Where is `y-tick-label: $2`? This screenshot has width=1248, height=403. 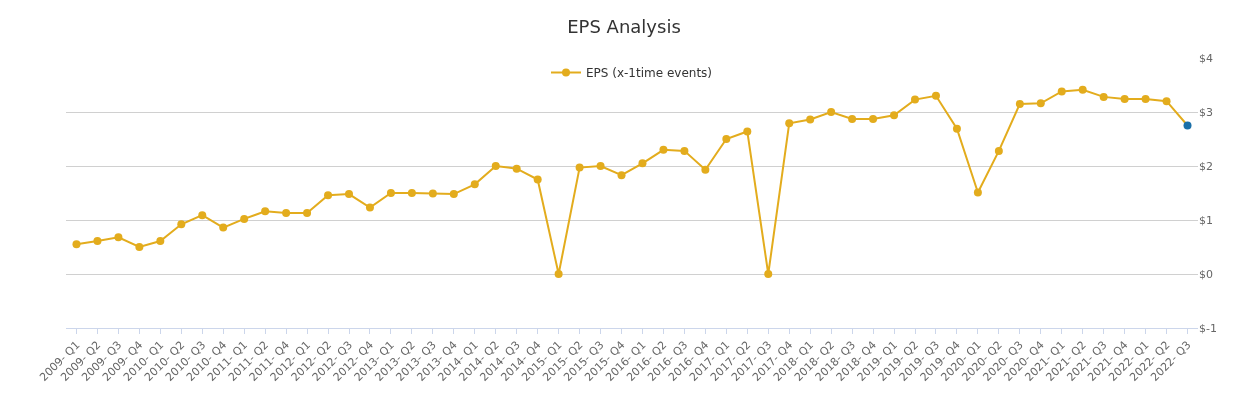
y-tick-label: $2 is located at coordinates (1206, 166).